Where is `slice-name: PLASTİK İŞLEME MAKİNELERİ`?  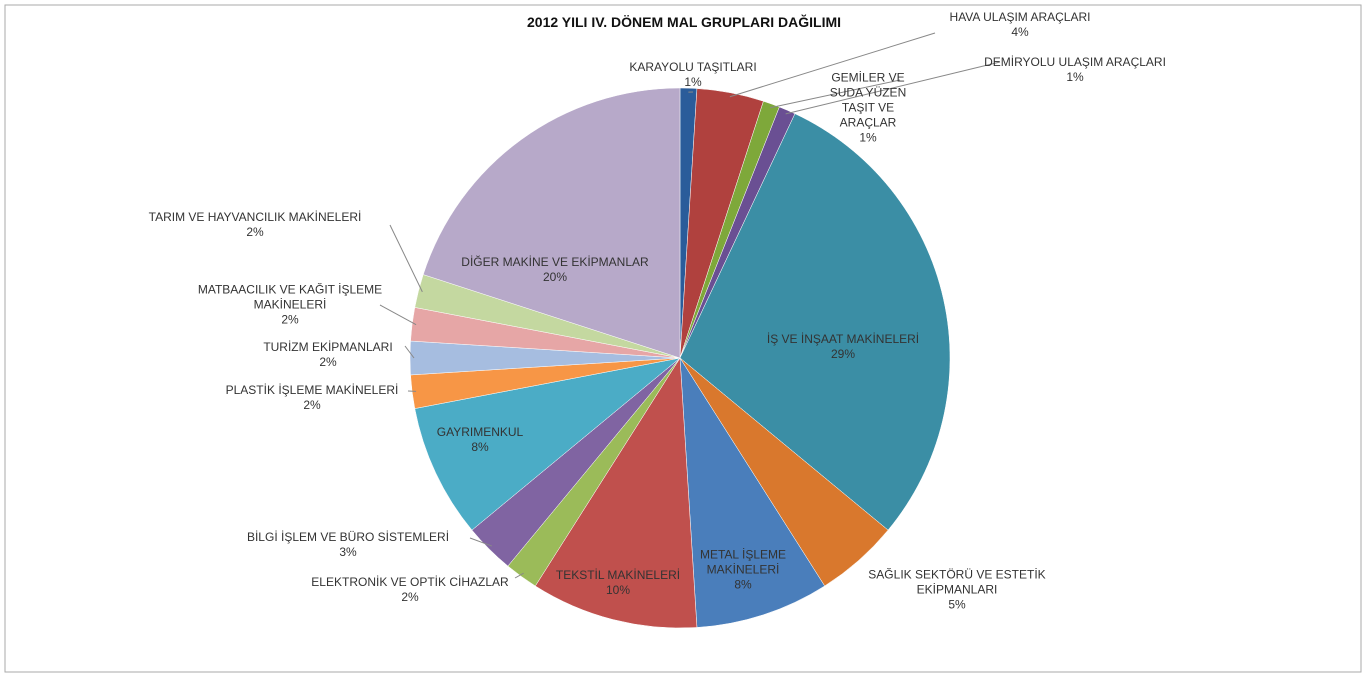 slice-name: PLASTİK İŞLEME MAKİNELERİ is located at coordinates (312, 390).